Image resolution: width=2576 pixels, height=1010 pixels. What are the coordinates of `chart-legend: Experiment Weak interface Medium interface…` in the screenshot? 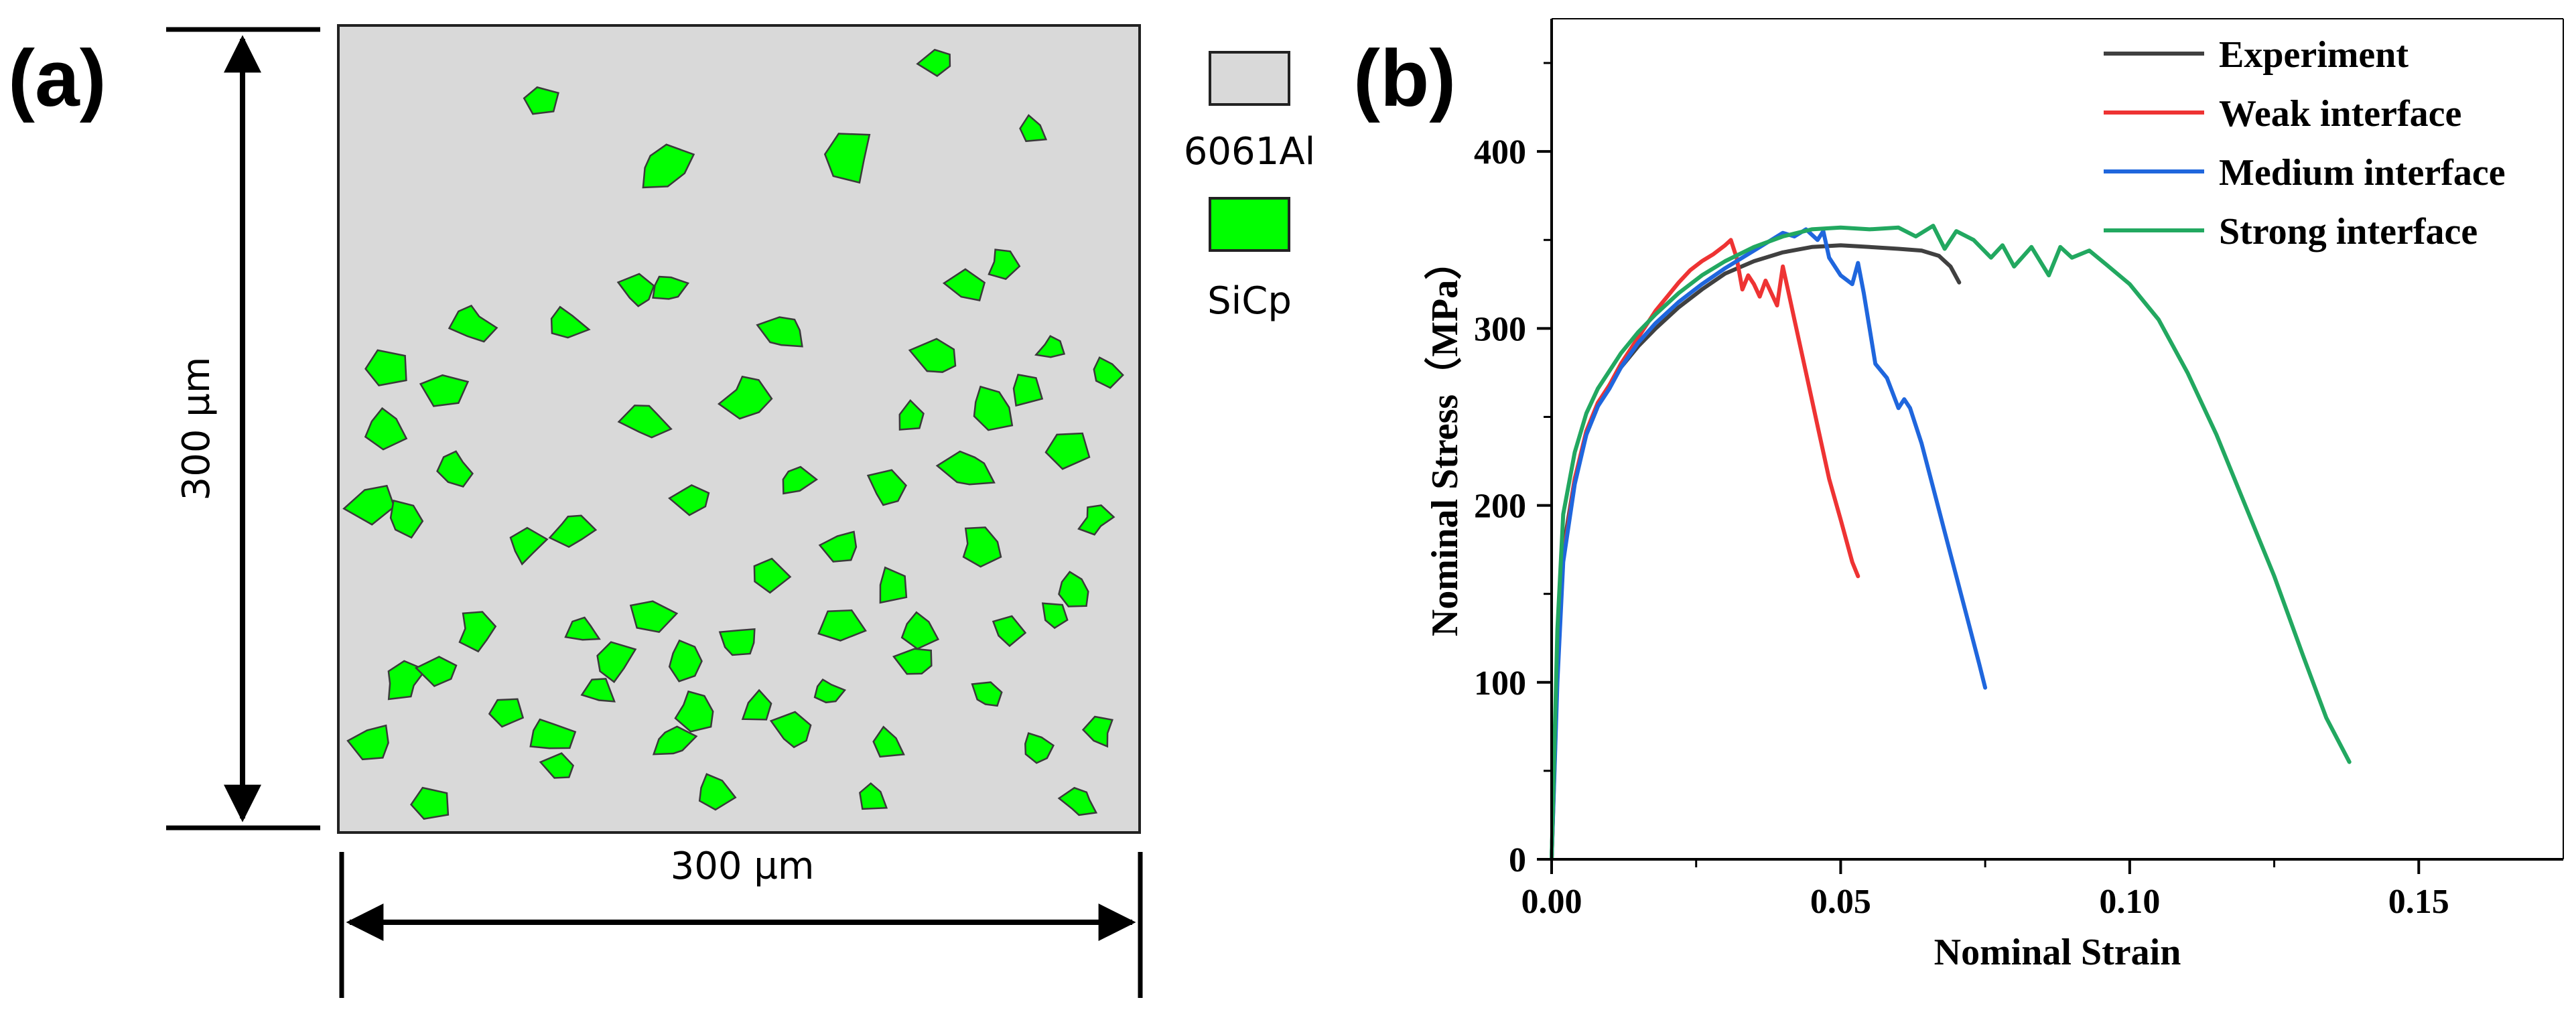 It's located at (2305, 143).